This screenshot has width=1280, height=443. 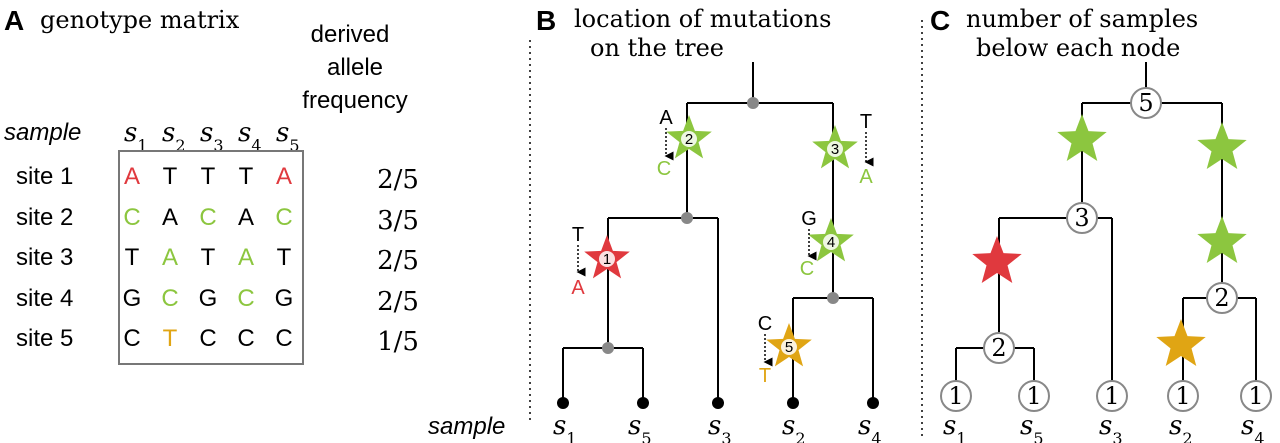 What do you see at coordinates (864, 426) in the screenshot?
I see `tip-label-b-5-letter: s` at bounding box center [864, 426].